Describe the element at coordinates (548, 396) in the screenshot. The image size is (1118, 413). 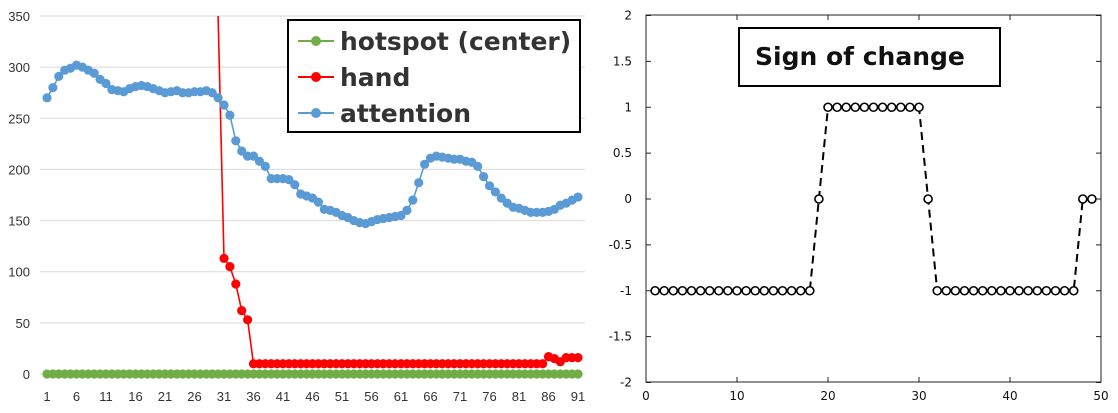
I see `left-x-tick-label: 86` at that location.